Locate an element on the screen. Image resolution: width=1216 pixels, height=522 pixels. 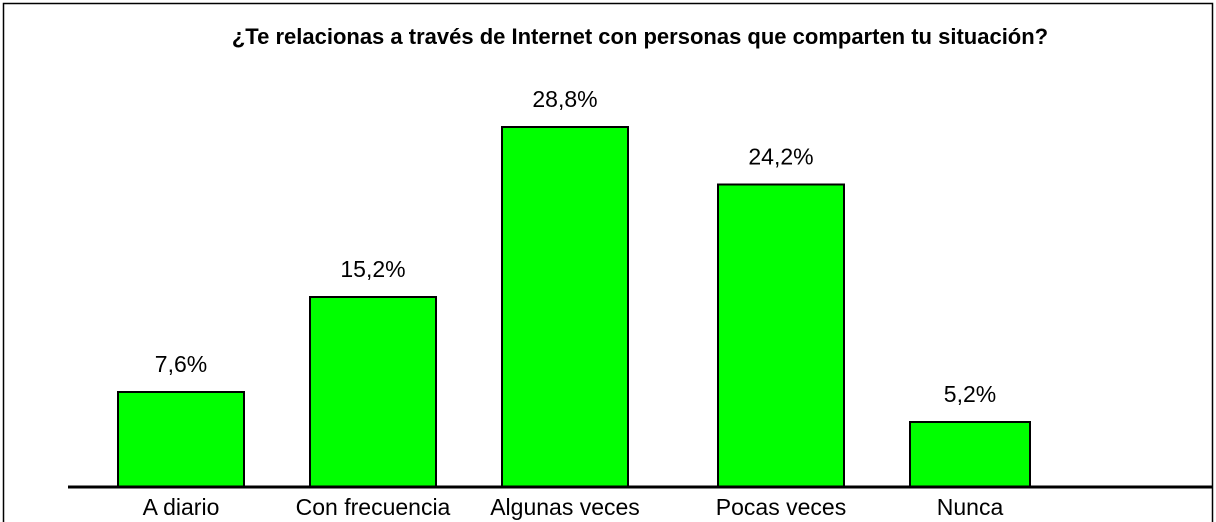
value-label: 24,2% is located at coordinates (780, 157).